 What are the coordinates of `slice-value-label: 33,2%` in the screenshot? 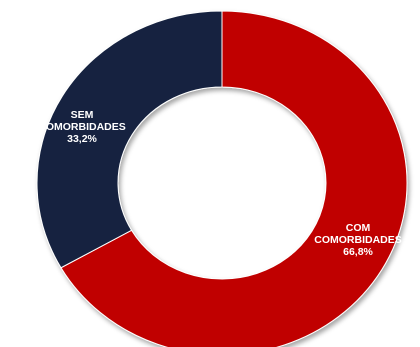 It's located at (82, 139).